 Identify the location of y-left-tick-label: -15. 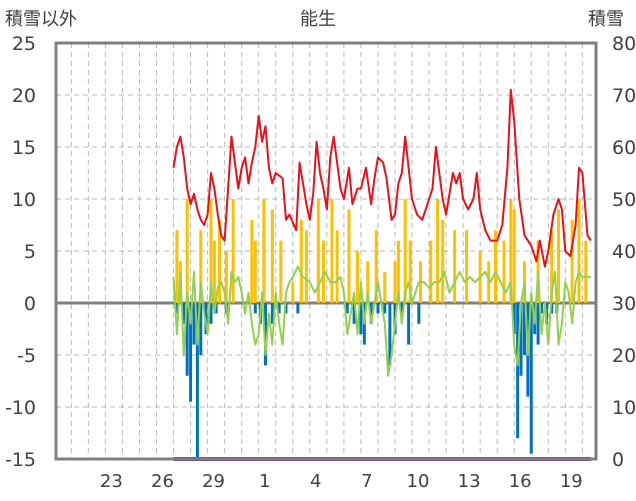
(20, 460).